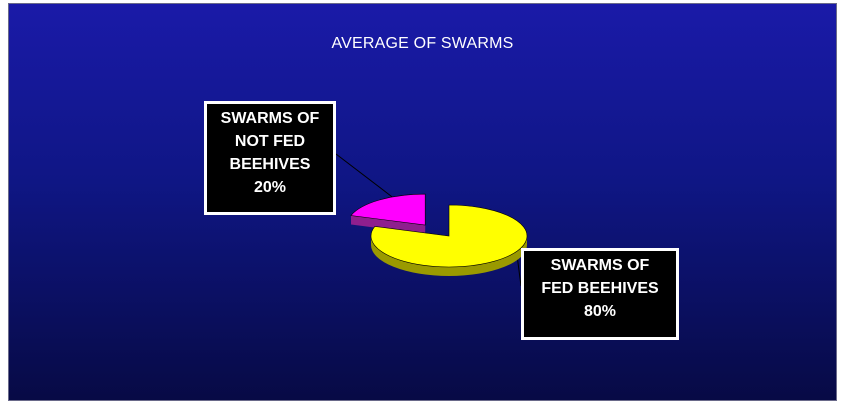 The height and width of the screenshot is (405, 841). Describe the element at coordinates (600, 311) in the screenshot. I see `label-line: 80%` at that location.